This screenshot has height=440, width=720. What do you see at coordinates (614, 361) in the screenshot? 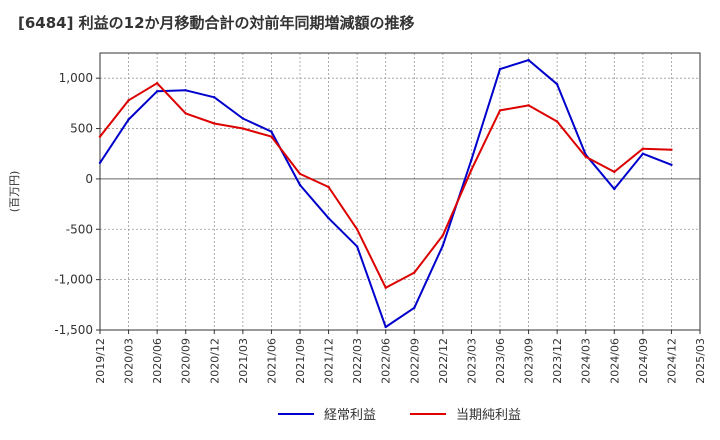
I see `x-tick-label: 2024/06` at bounding box center [614, 361].